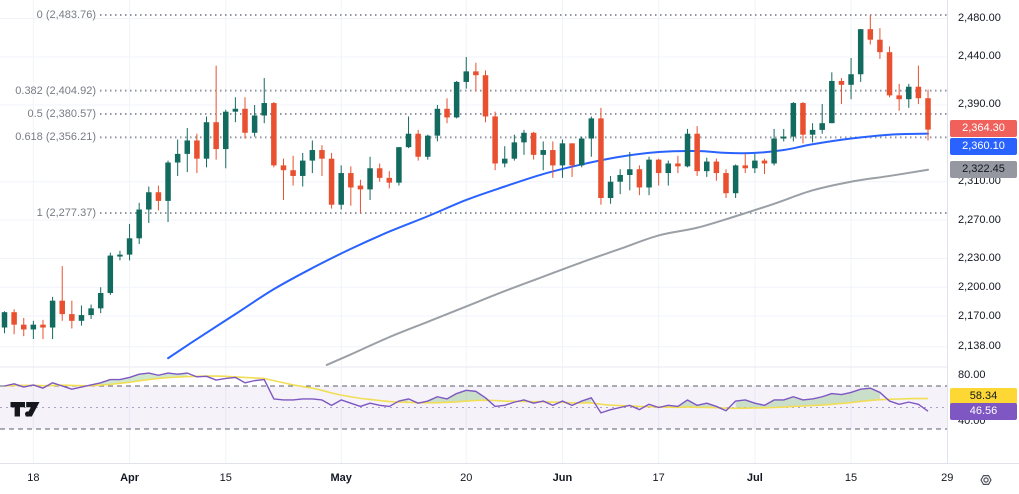 The width and height of the screenshot is (1019, 494). Describe the element at coordinates (62, 114) in the screenshot. I see `fib-level-label: 0.5 (2,380.57)` at that location.